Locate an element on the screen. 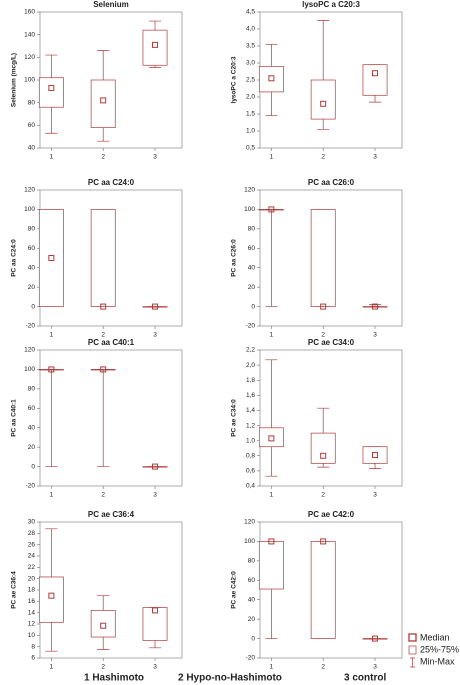 This screenshot has width=460, height=685. y-tick-label: 2,0 is located at coordinates (250, 365).